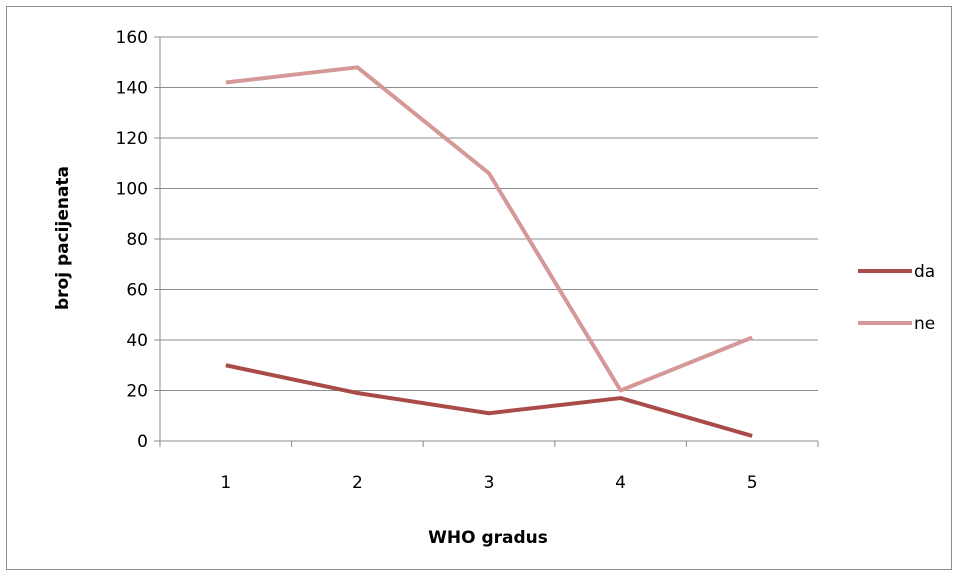 The height and width of the screenshot is (577, 959). What do you see at coordinates (924, 272) in the screenshot?
I see `legend-label-da: da` at bounding box center [924, 272].